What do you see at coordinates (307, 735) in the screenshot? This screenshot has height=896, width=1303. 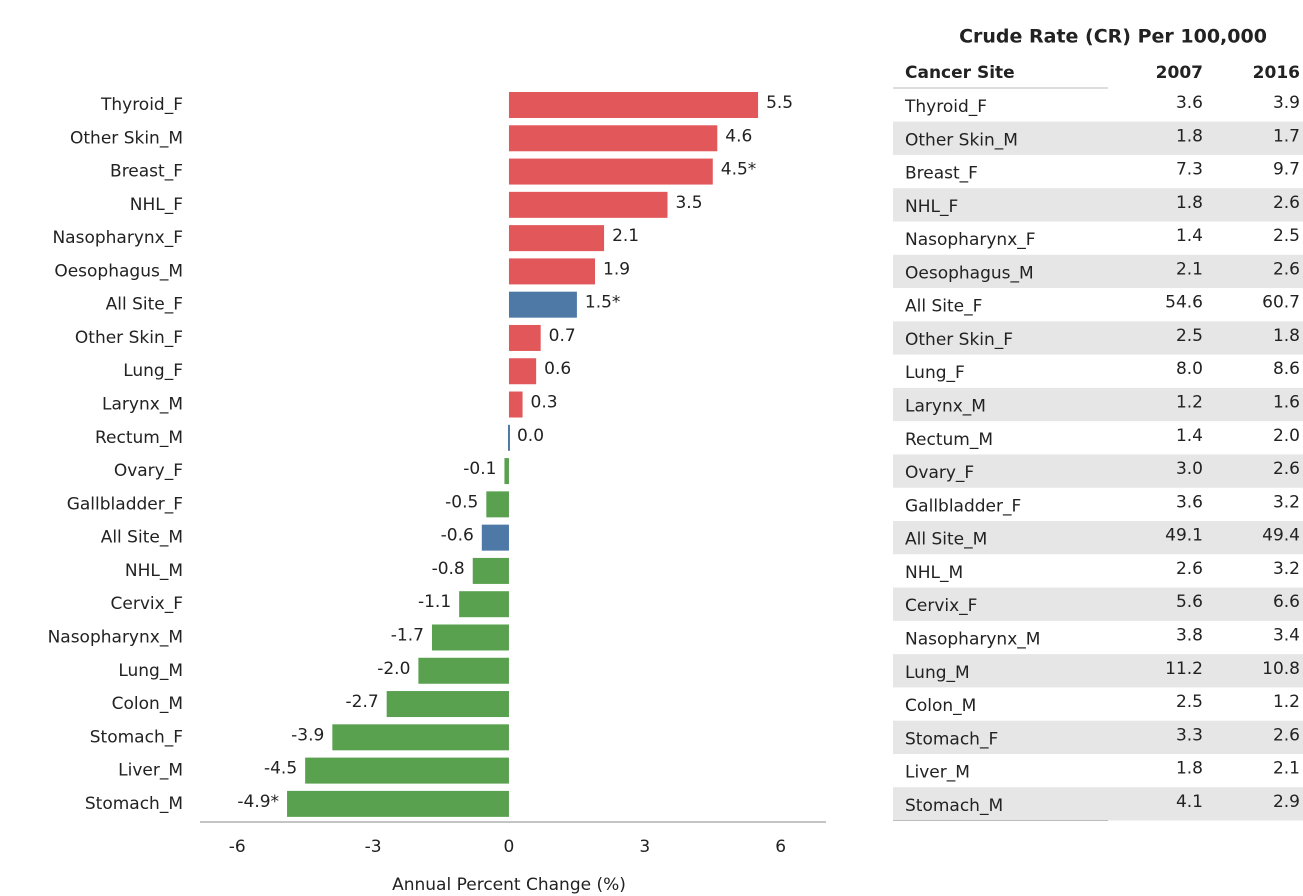 I see `value-label: -3.9` at bounding box center [307, 735].